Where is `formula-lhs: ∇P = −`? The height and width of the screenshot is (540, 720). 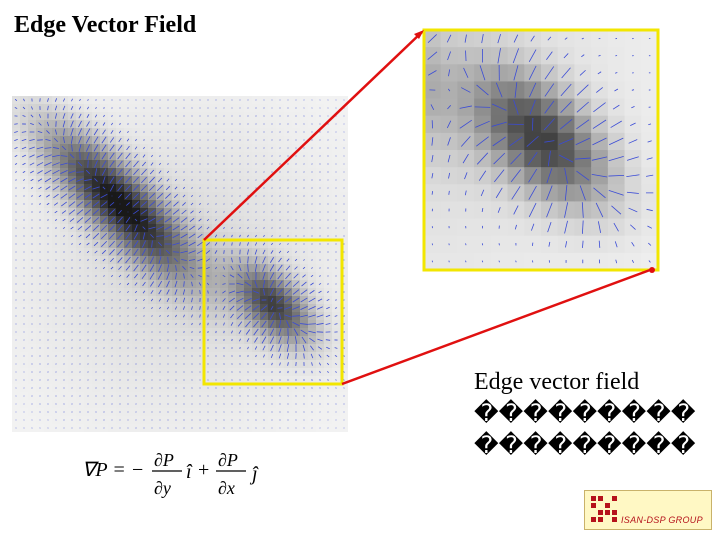
formula-lhs: ∇P = − is located at coordinates (113, 470).